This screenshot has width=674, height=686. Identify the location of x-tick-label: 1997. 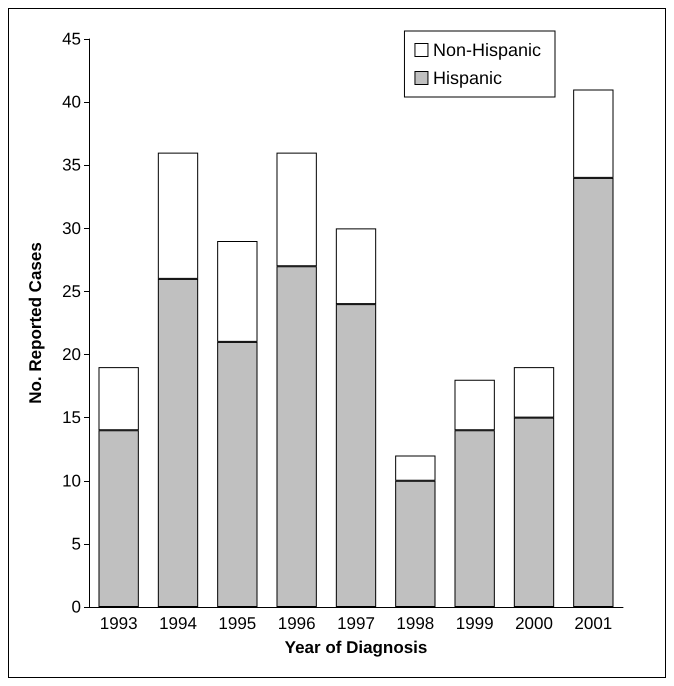
(356, 623).